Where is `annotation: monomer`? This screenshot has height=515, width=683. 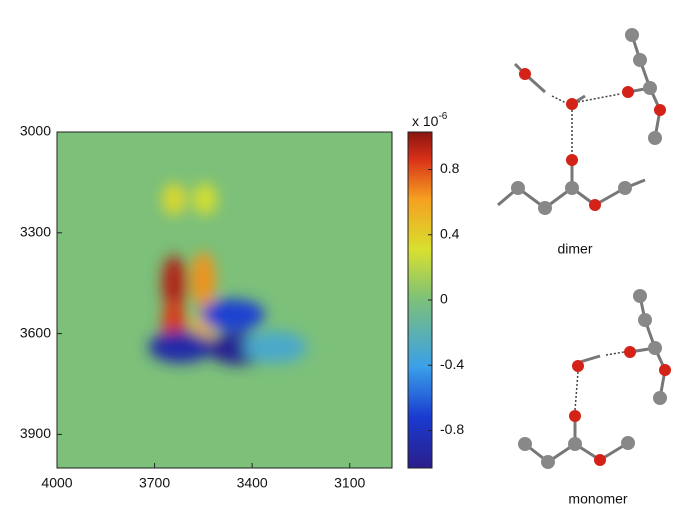
annotation: monomer is located at coordinates (597, 499).